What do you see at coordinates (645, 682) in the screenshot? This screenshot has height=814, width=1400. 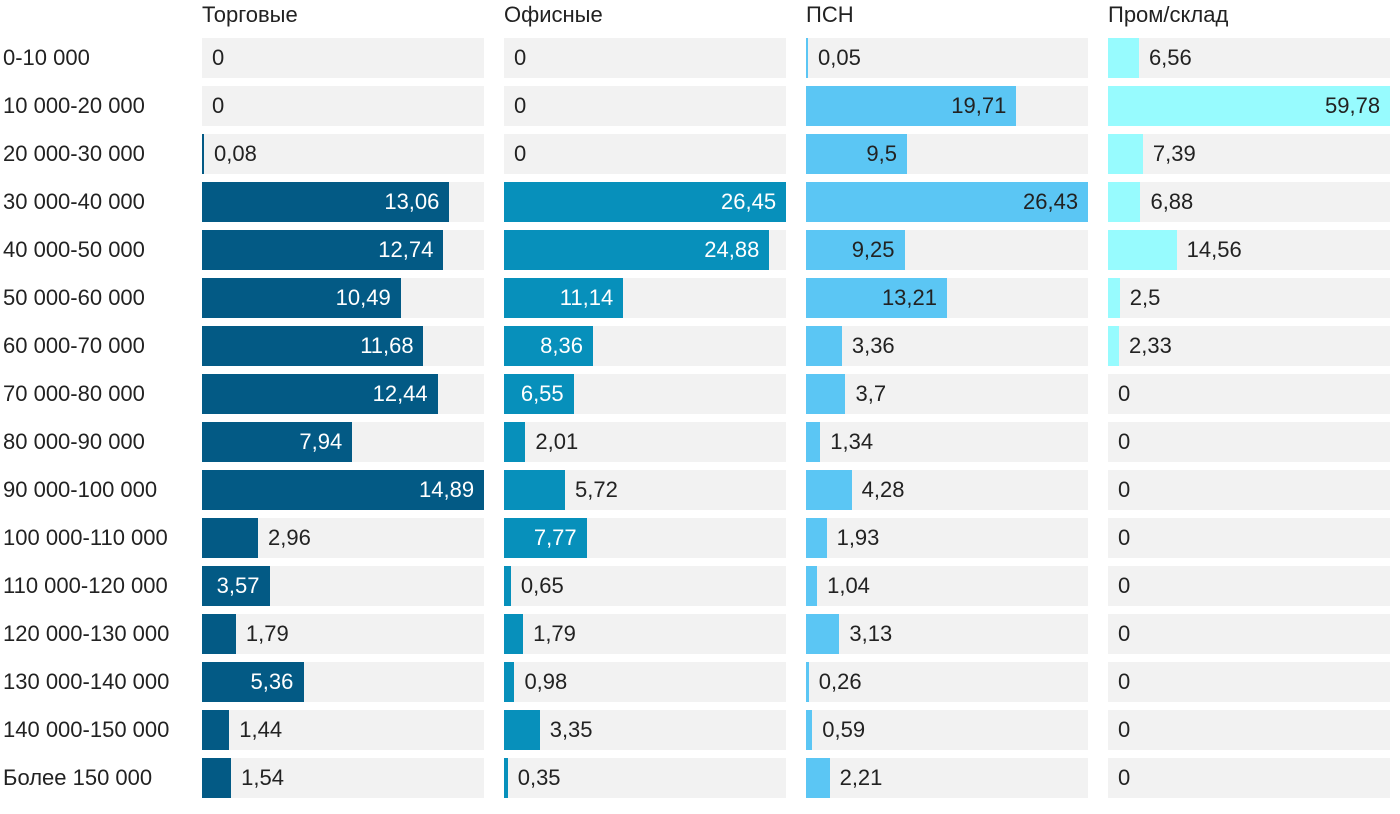 I see `bar-track: 0,98` at bounding box center [645, 682].